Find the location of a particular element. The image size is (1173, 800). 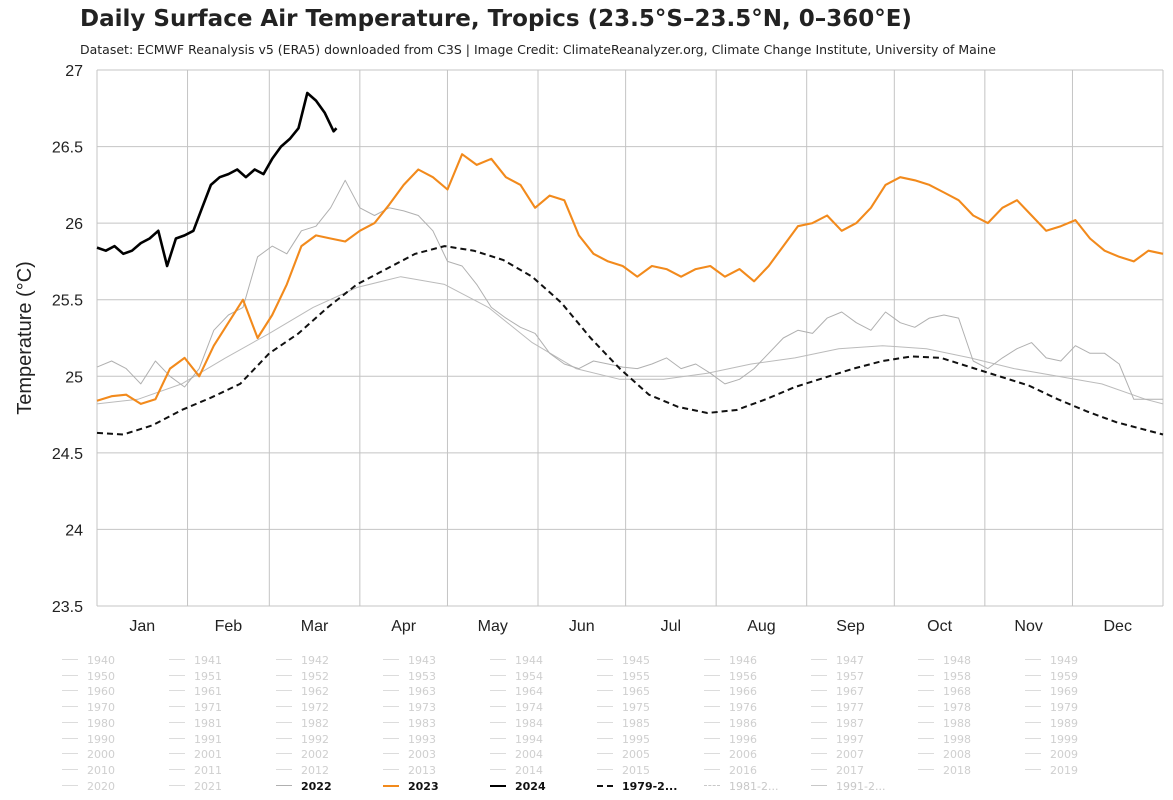

legend-label: 1979 is located at coordinates (1064, 708).